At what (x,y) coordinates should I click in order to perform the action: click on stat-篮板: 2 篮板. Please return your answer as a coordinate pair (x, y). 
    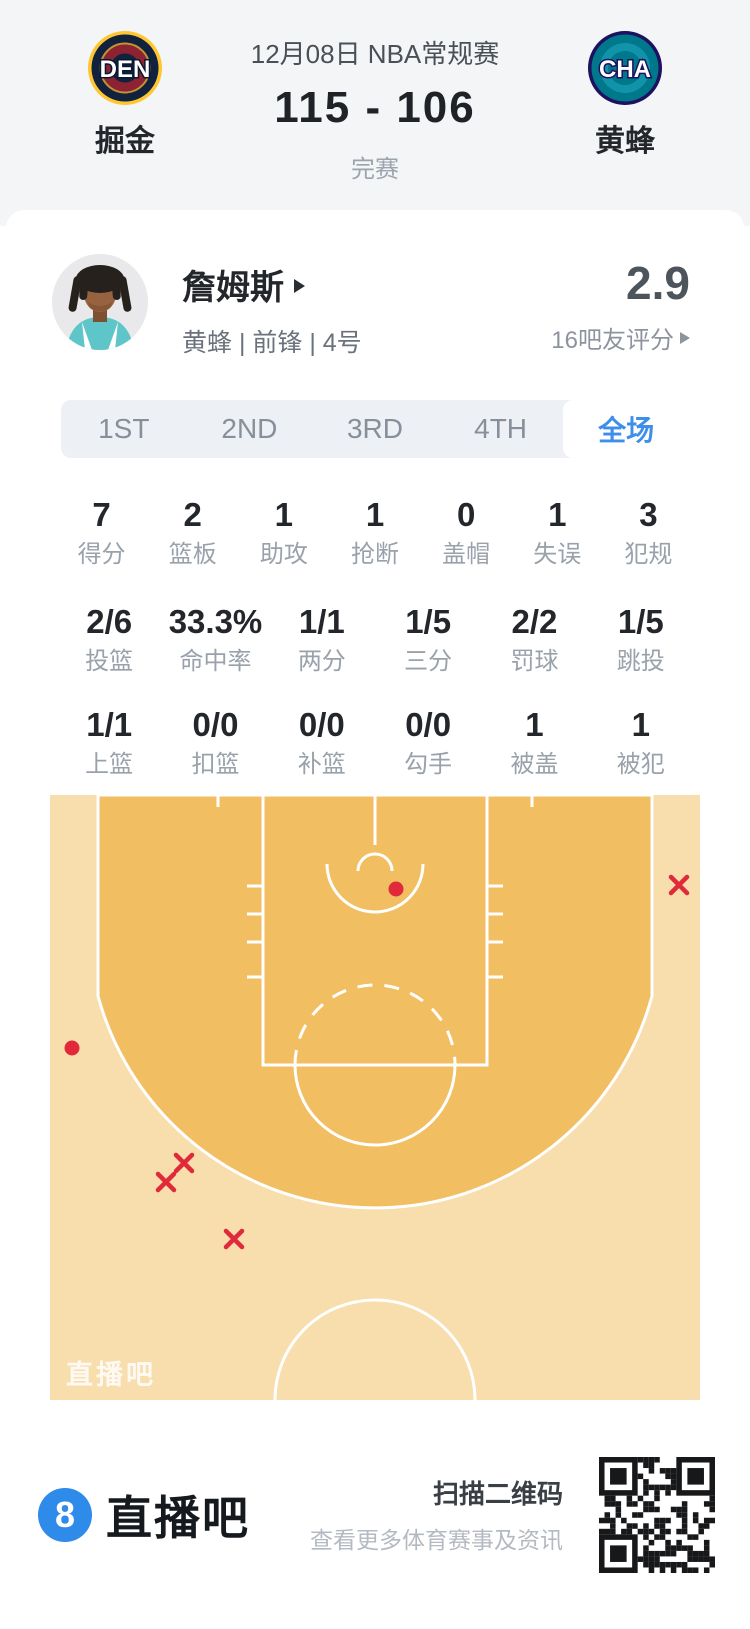
    Looking at the image, I should click on (192, 532).